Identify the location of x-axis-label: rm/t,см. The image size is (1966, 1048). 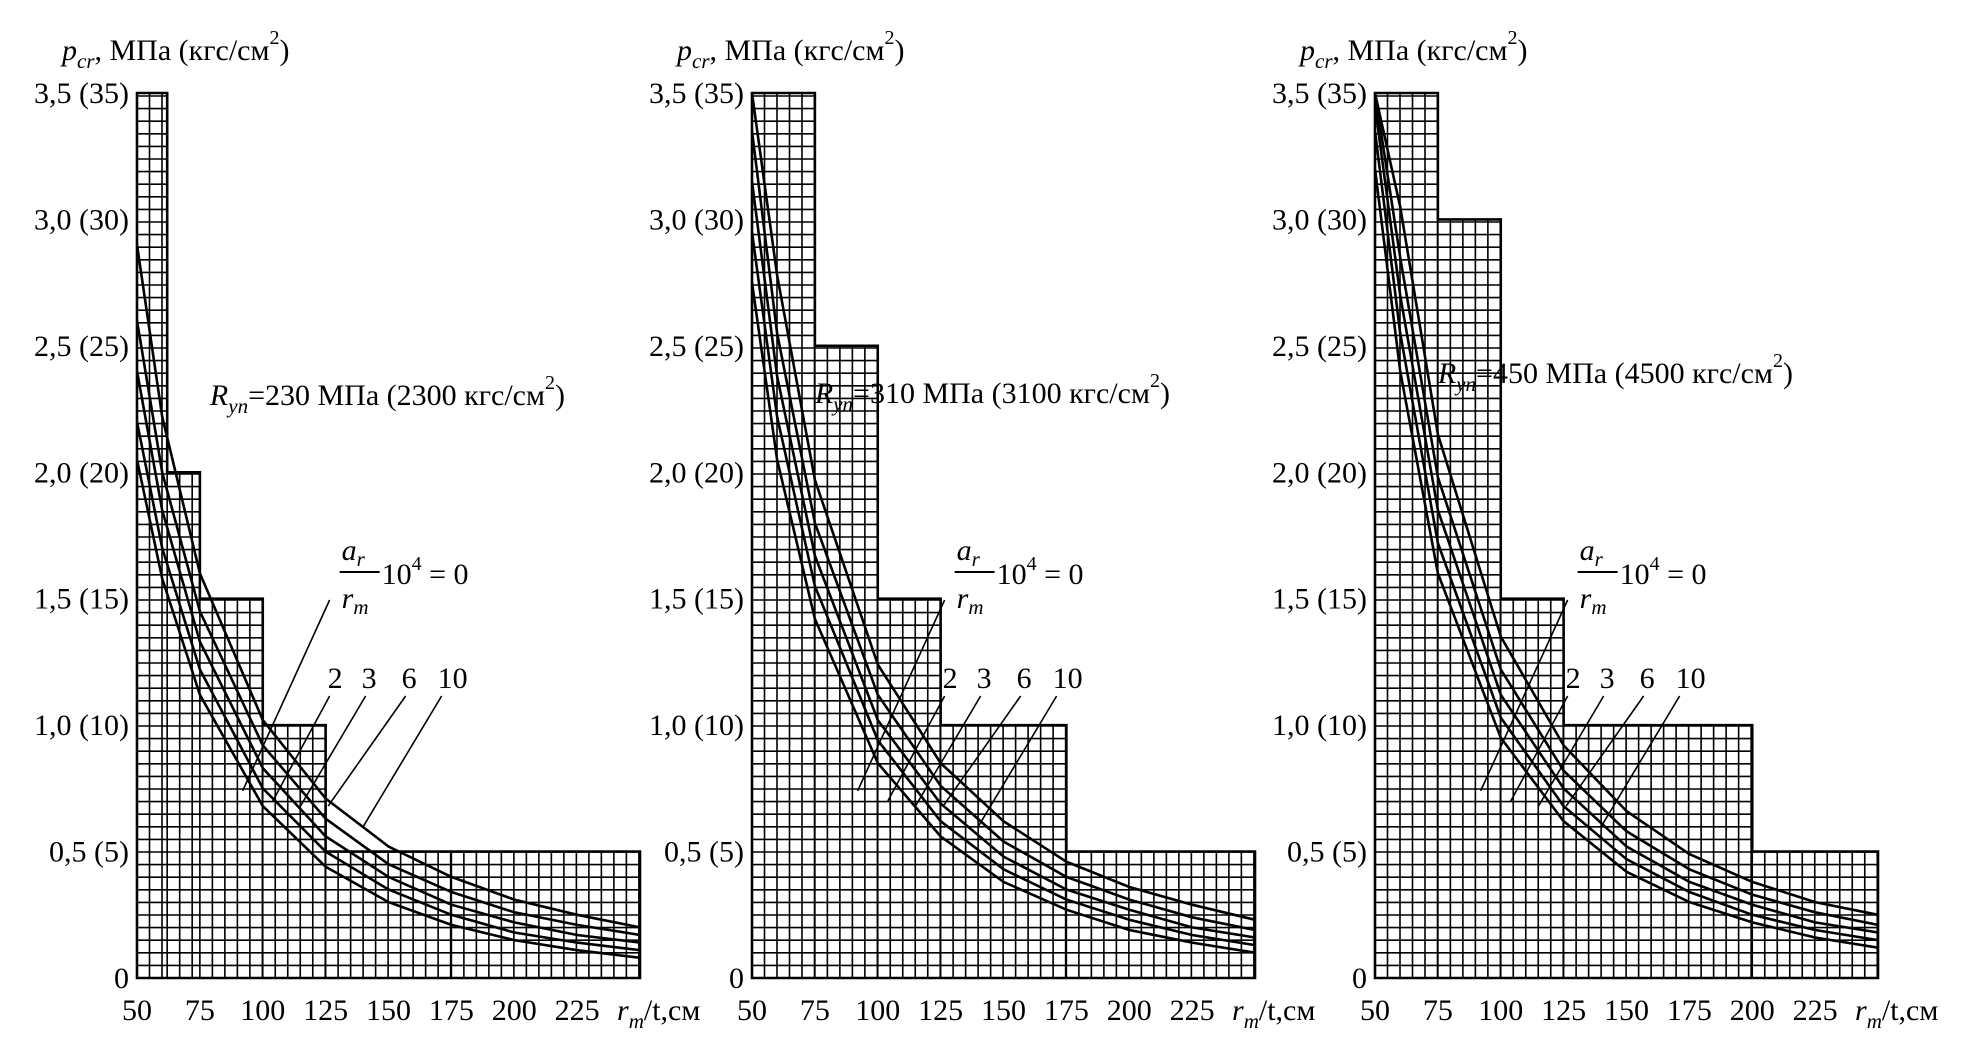
(1896, 1013).